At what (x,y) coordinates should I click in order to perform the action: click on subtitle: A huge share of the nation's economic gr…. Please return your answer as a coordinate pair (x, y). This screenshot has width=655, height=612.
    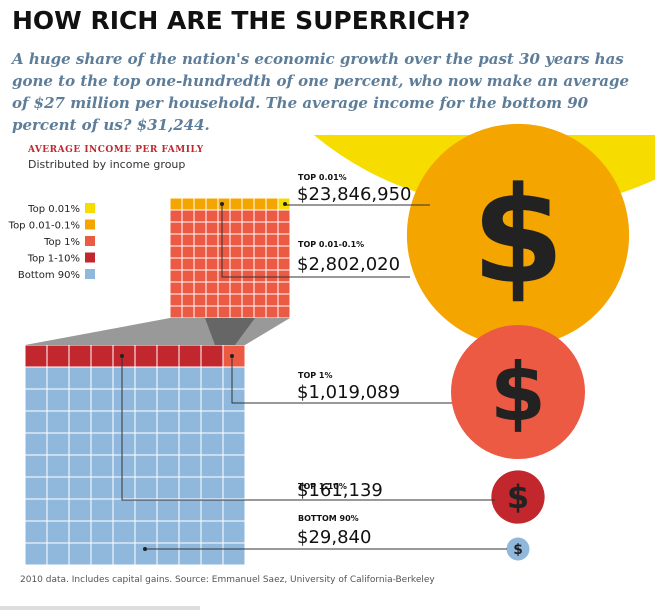
    Looking at the image, I should click on (321, 92).